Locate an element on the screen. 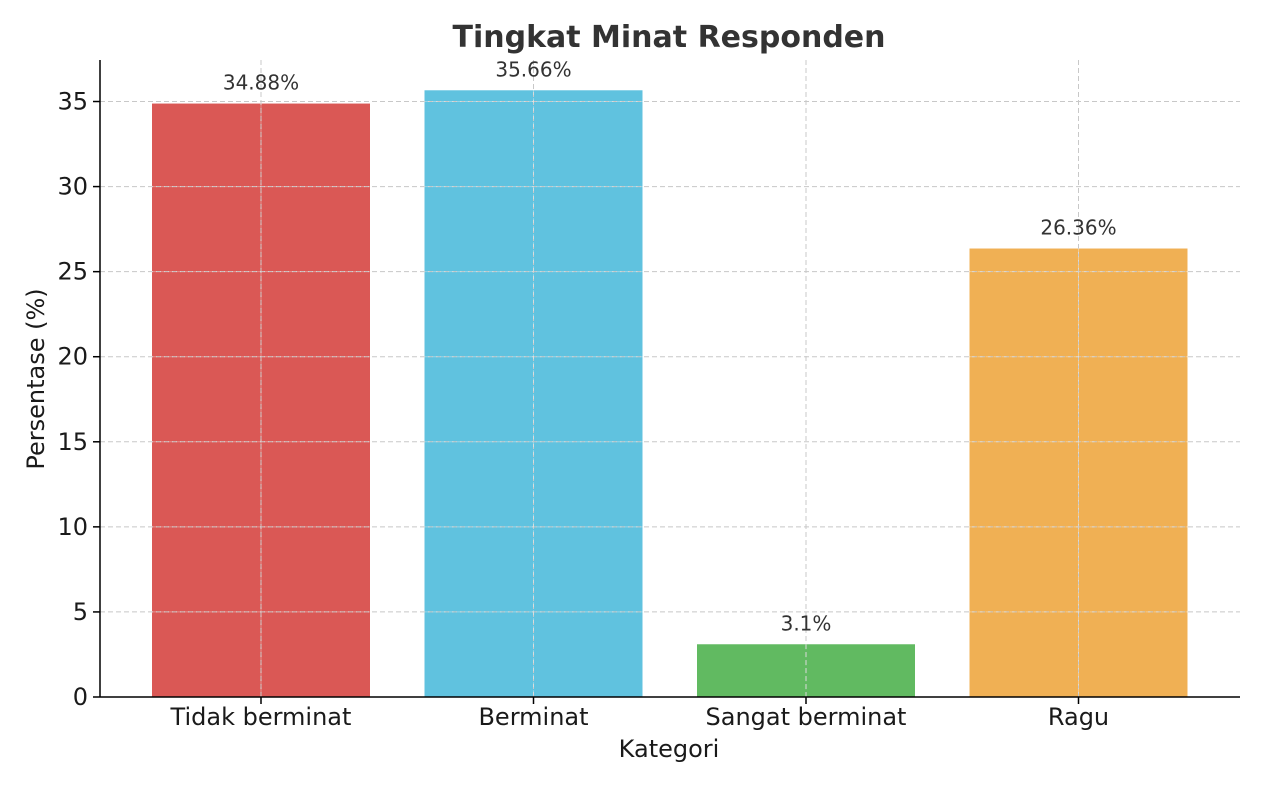 This screenshot has height=789, width=1263. y-ticks: 0 5 10 15 20 25 30 35 is located at coordinates (78, 399).